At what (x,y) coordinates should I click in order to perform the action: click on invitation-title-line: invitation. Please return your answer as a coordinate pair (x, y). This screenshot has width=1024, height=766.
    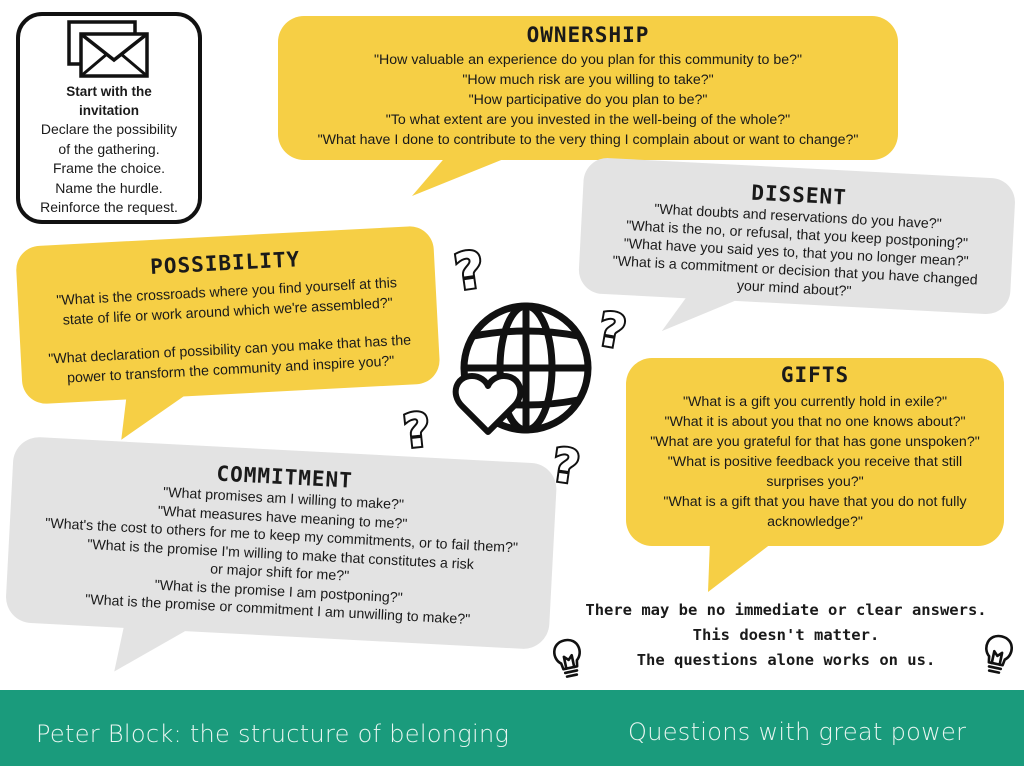
    Looking at the image, I should click on (109, 110).